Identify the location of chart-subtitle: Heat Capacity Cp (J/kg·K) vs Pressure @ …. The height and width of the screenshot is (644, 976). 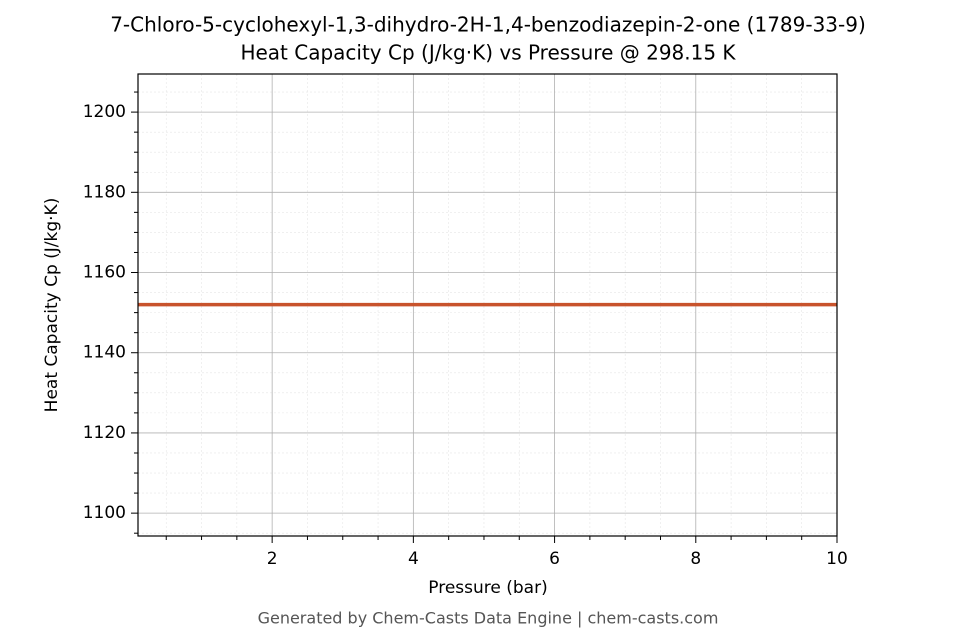
(488, 53).